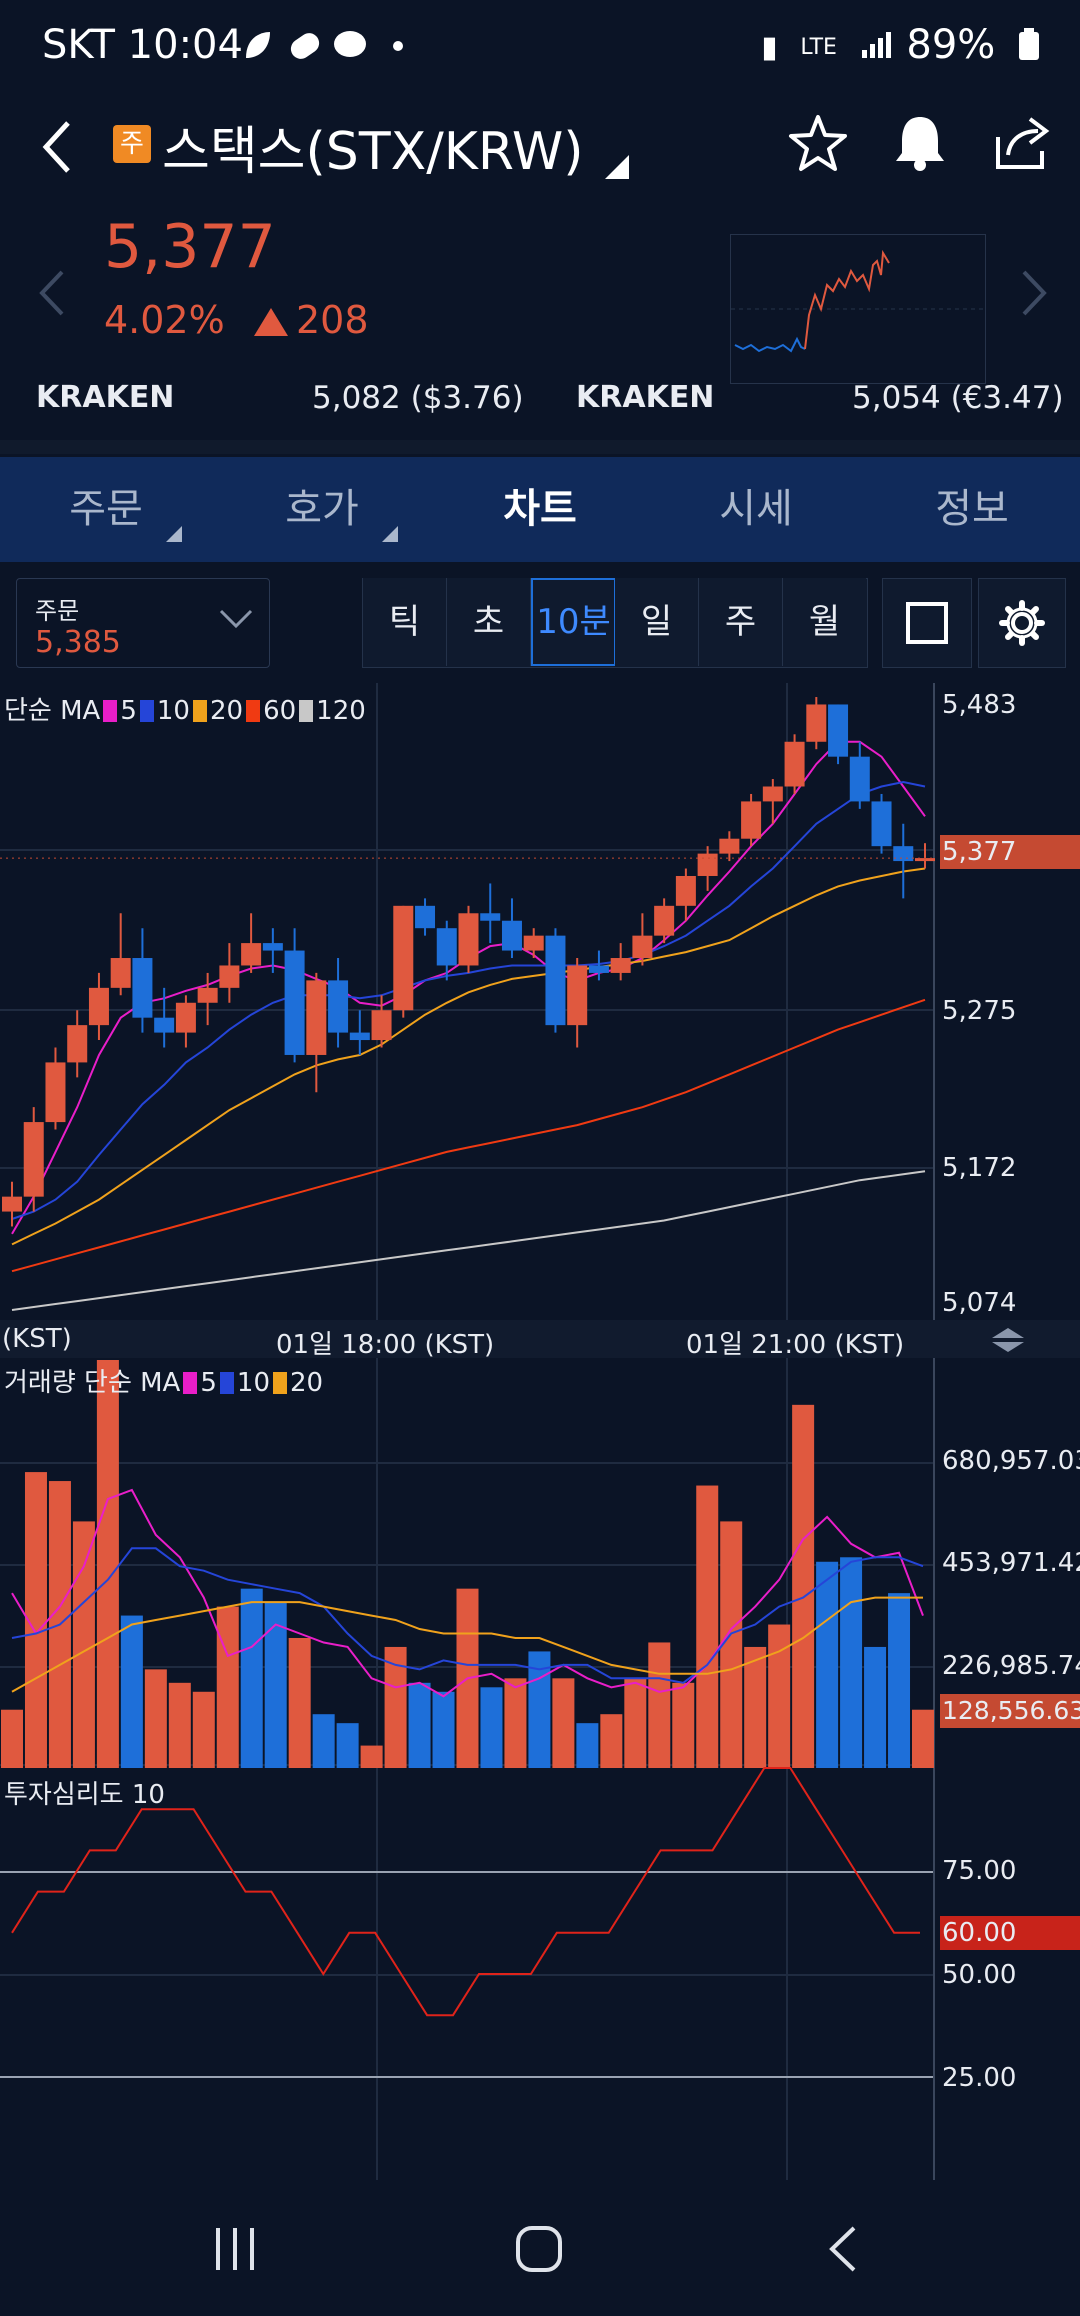 Image resolution: width=1080 pixels, height=2316 pixels. Describe the element at coordinates (143, 623) in the screenshot. I see `order-price-select: 주문 5,385` at that location.